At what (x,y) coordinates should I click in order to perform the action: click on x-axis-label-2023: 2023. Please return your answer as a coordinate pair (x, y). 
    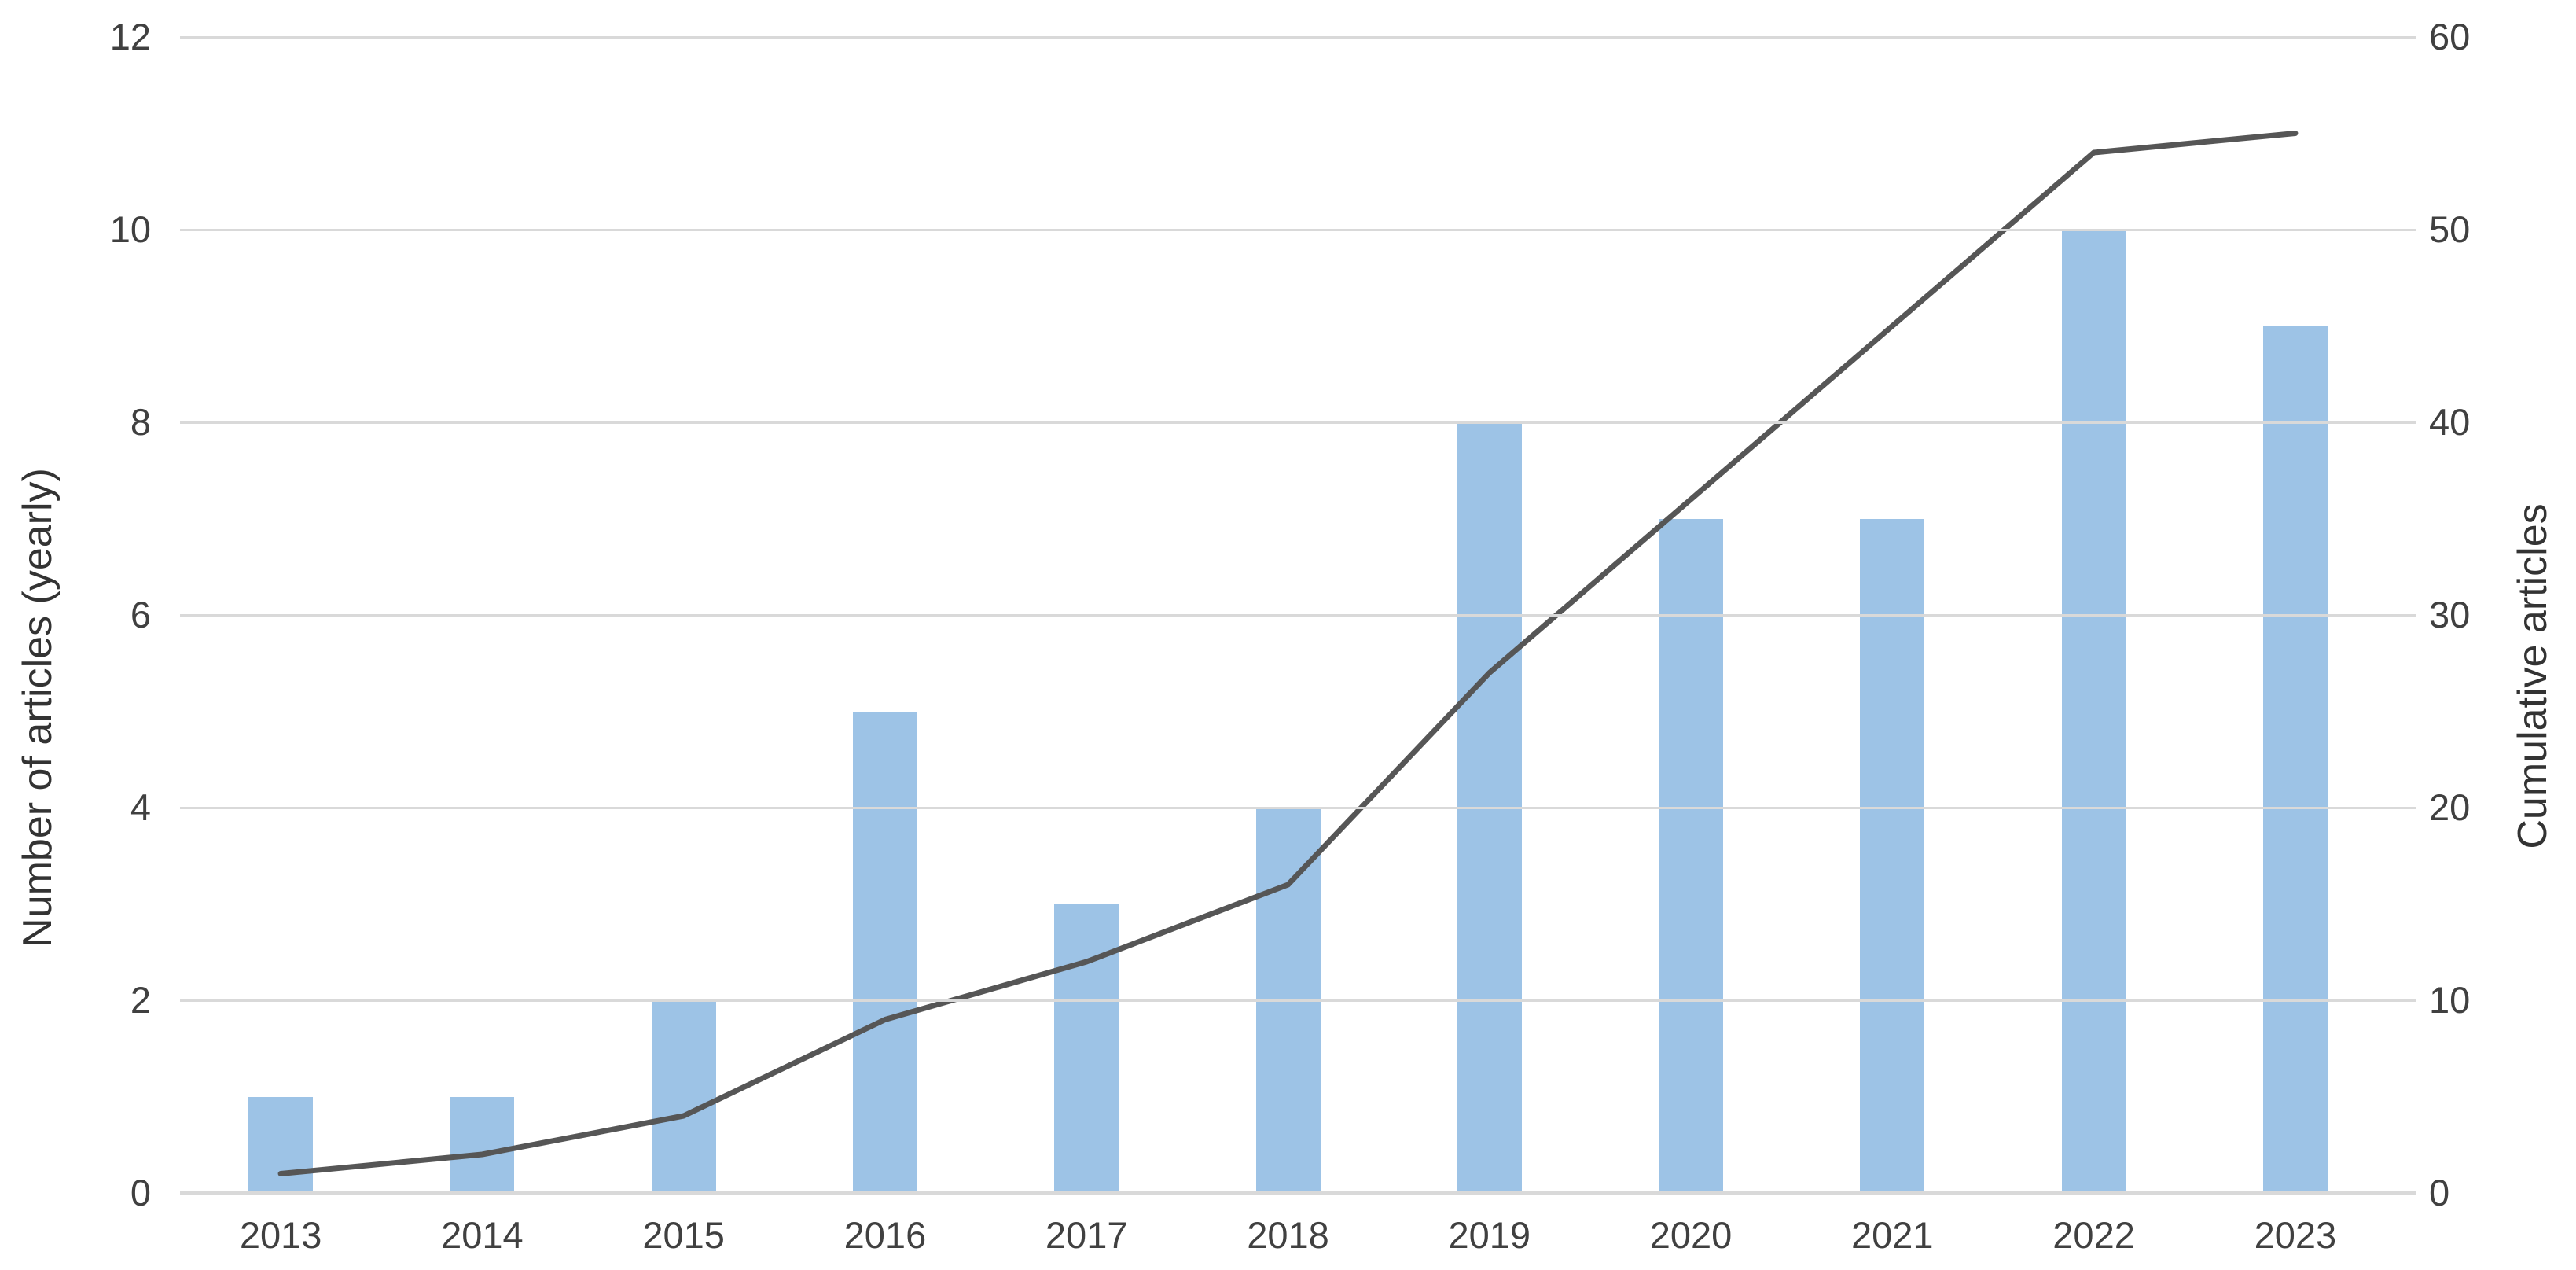
    Looking at the image, I should click on (2295, 1235).